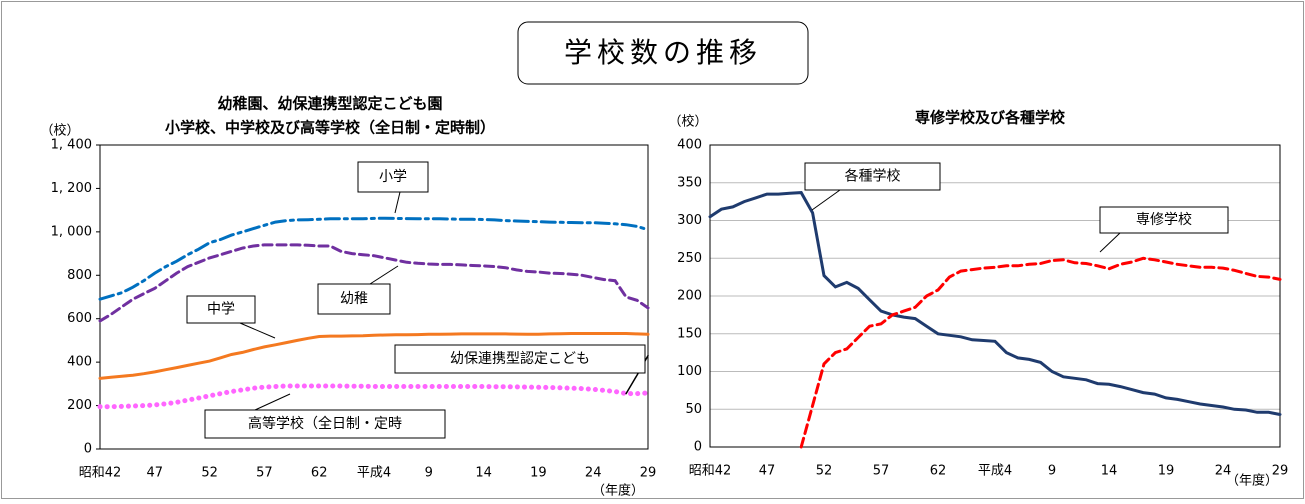 The height and width of the screenshot is (504, 1305). Describe the element at coordinates (693, 409) in the screenshot. I see `y-tick-label: 50` at that location.